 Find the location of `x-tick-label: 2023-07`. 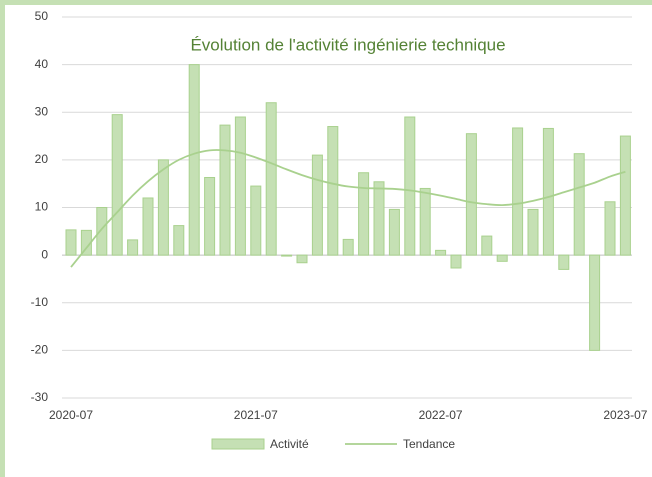

x-tick-label: 2023-07 is located at coordinates (625, 415).